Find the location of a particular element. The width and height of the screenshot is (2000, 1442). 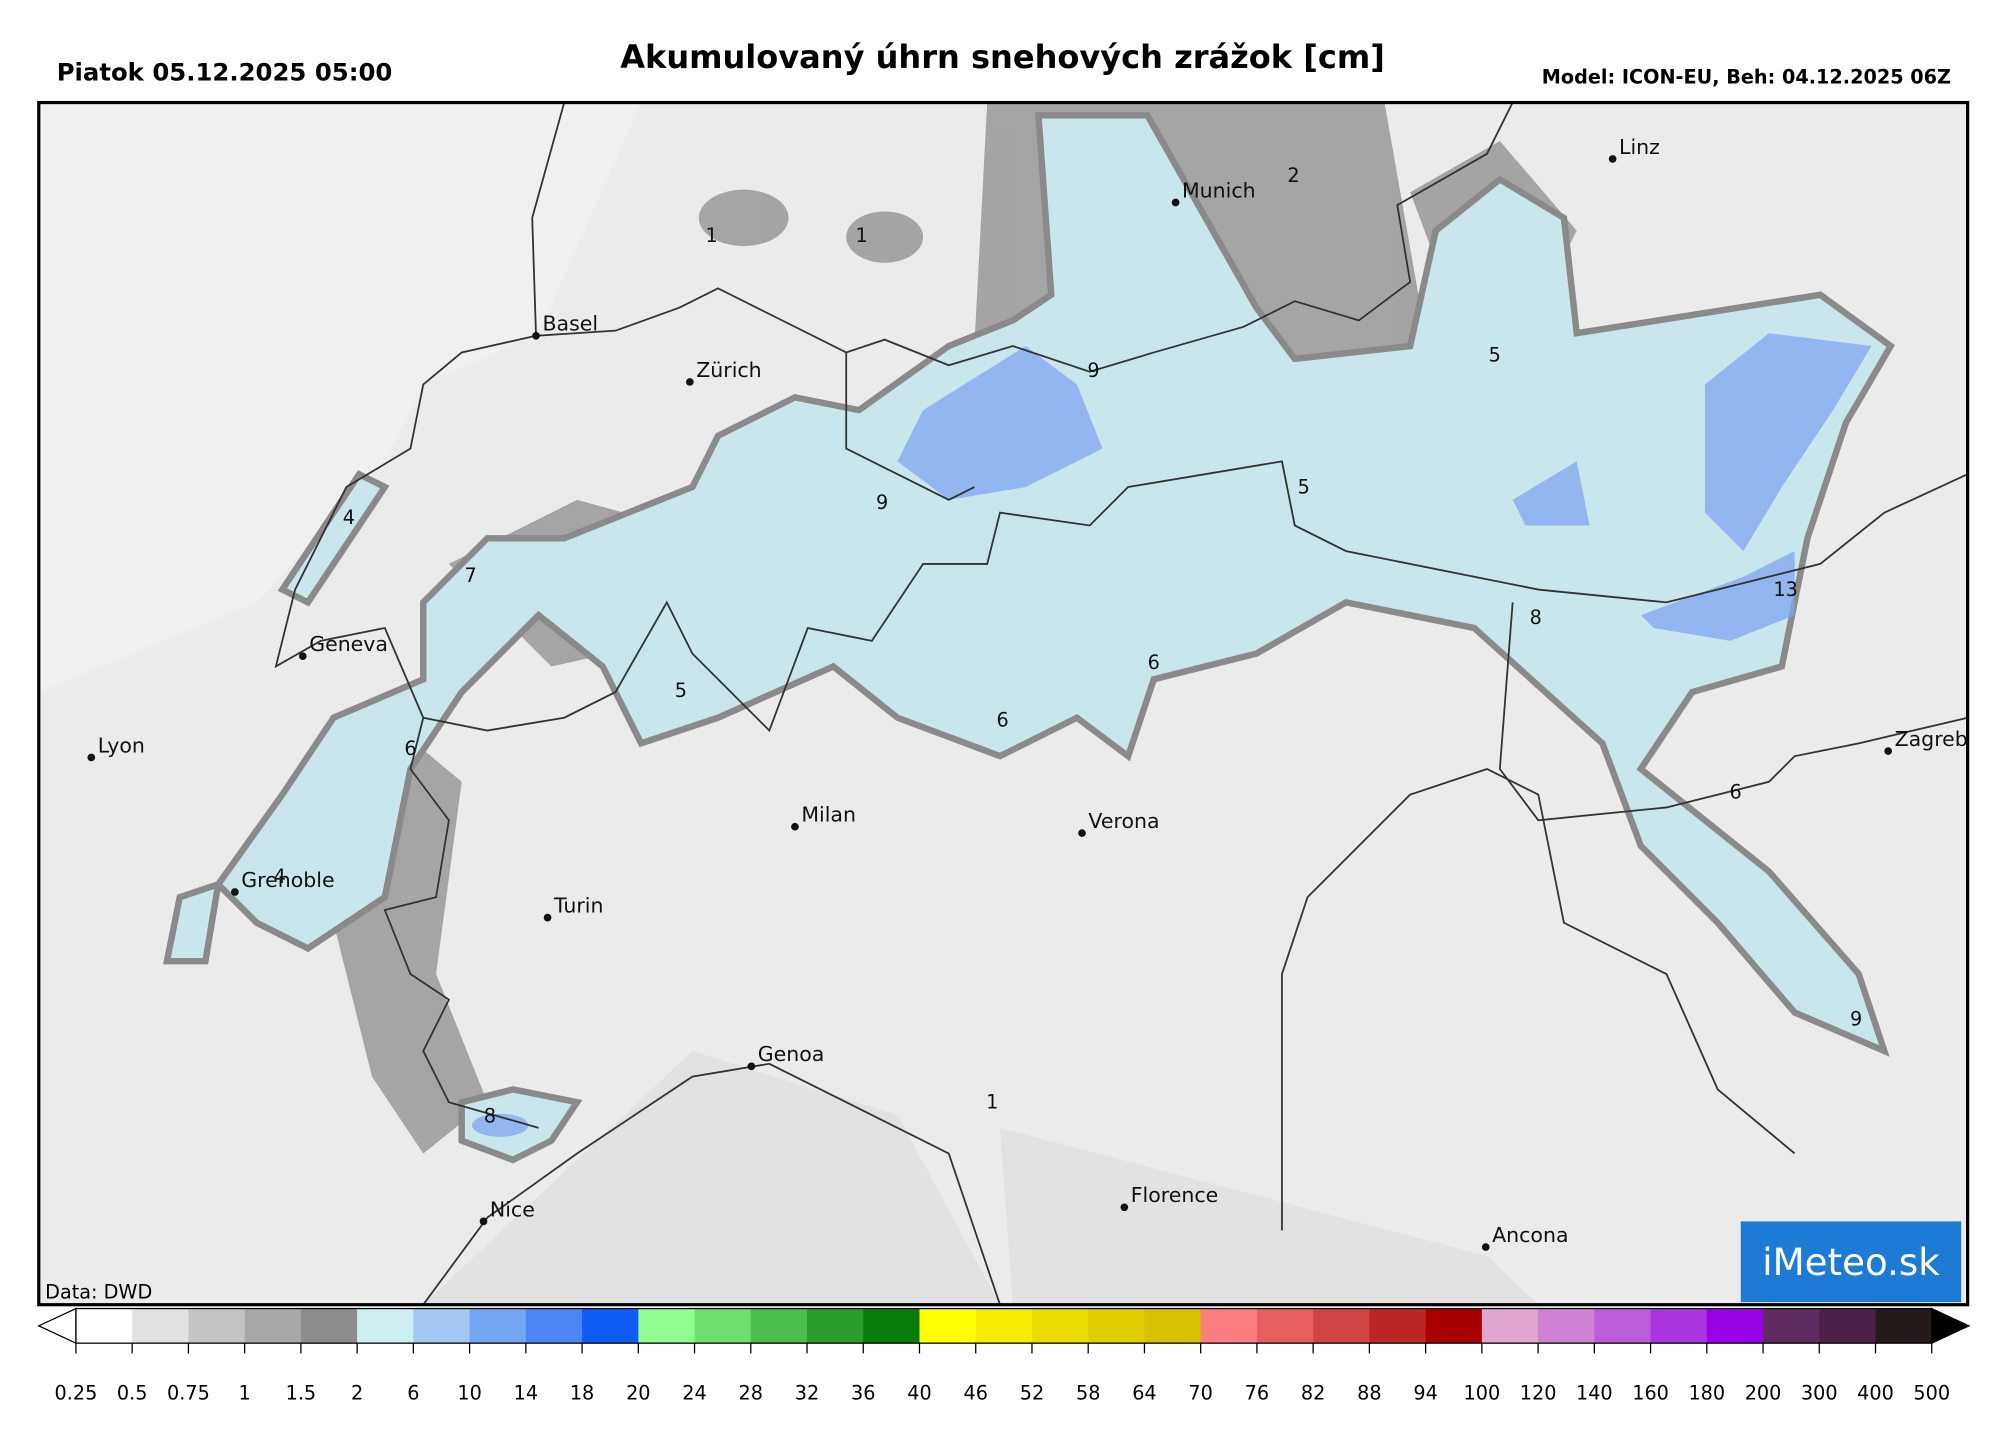

city-label: Verona is located at coordinates (1123, 821).